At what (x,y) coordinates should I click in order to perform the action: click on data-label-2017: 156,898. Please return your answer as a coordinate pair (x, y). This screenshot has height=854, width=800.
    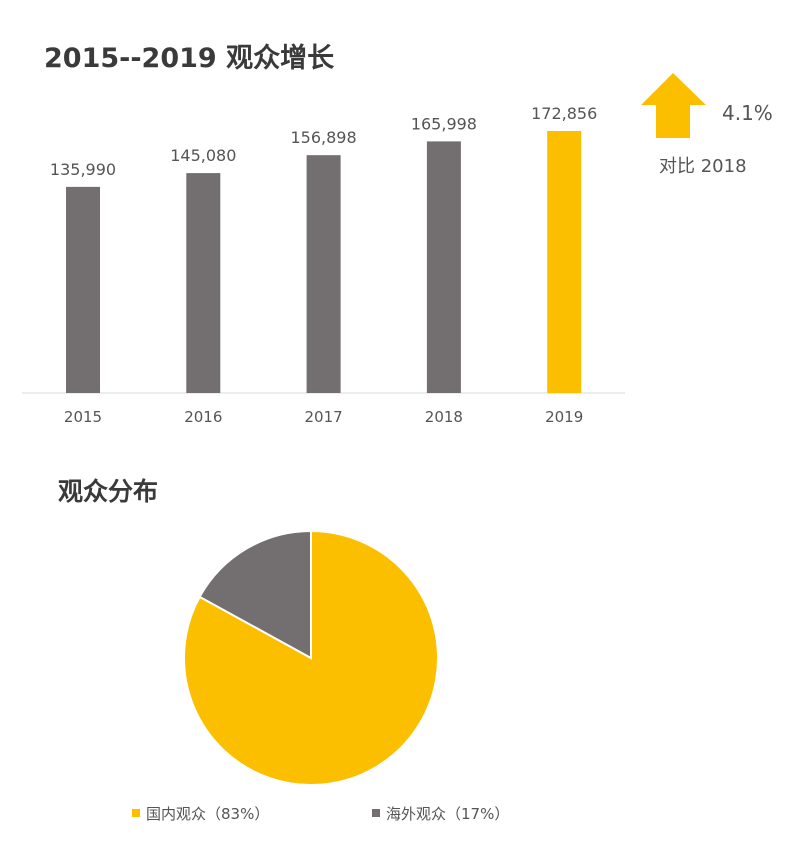
    Looking at the image, I should click on (324, 137).